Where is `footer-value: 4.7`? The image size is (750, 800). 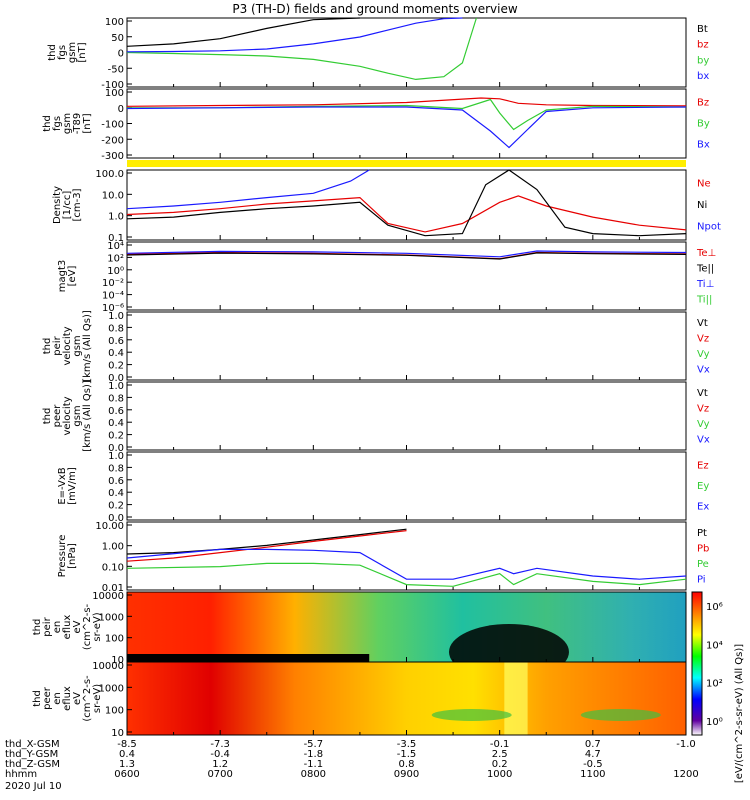
footer-value: 4.7 is located at coordinates (593, 754).